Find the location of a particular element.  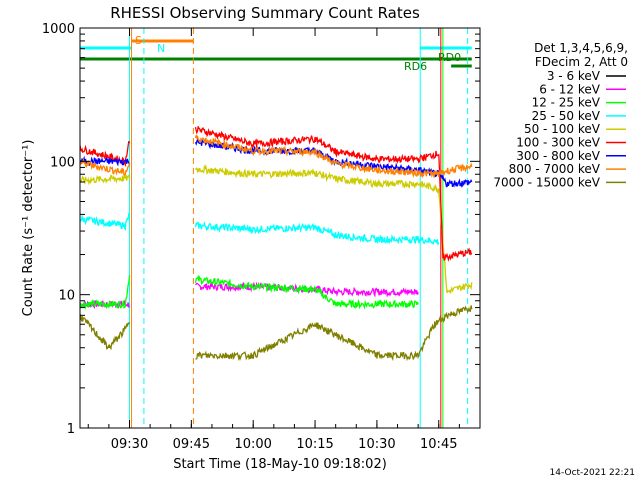

legend-label: 25 - 50 keV is located at coordinates (566, 116).